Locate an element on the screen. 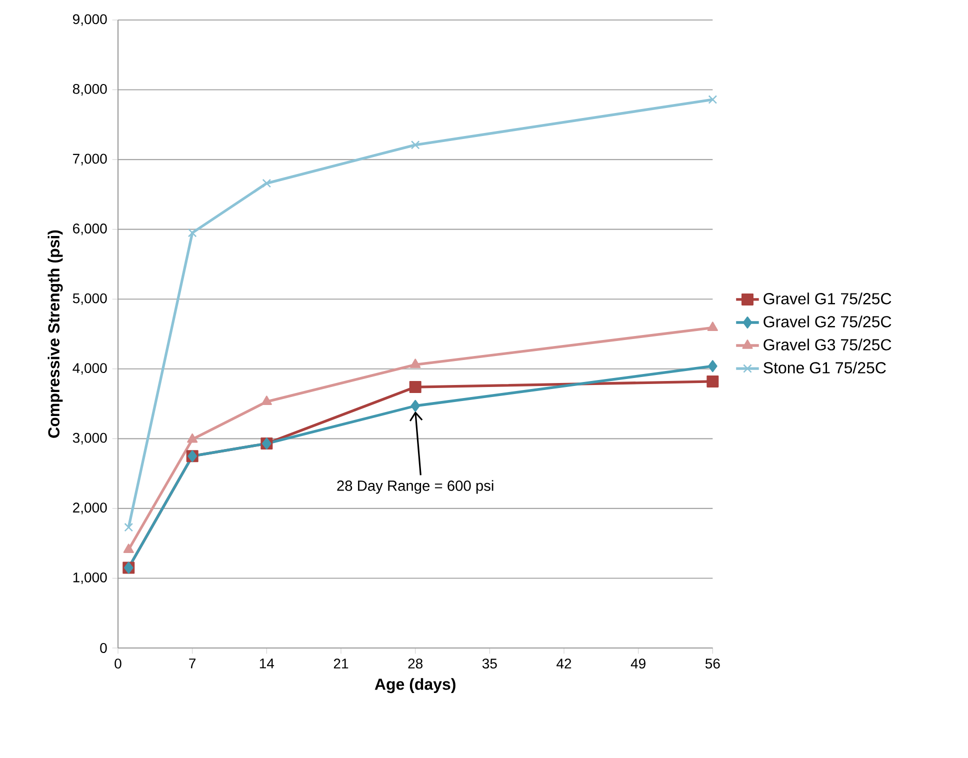  legend-label: Stone G1 75/25C is located at coordinates (825, 368).